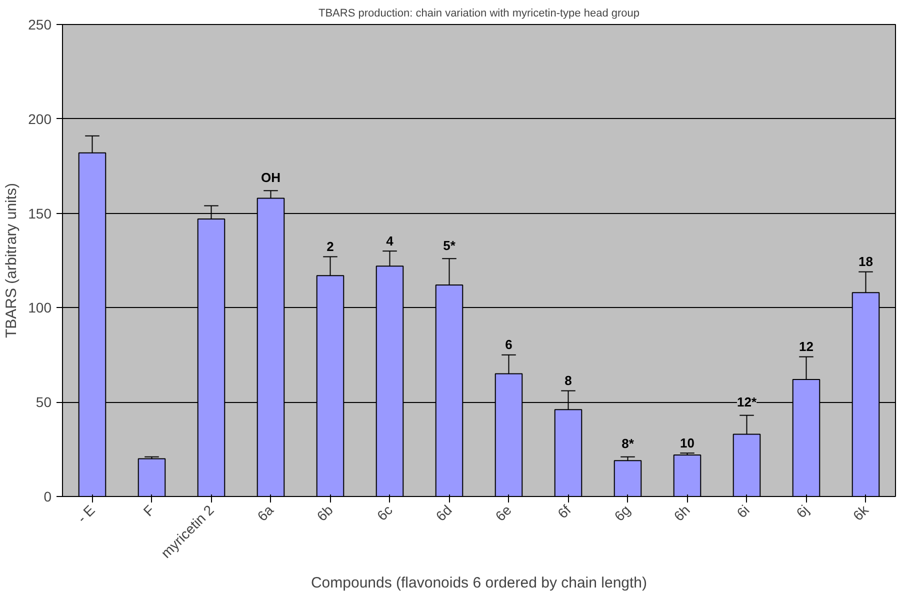 The image size is (904, 598). What do you see at coordinates (681, 513) in the screenshot?
I see `x-tick-label: 6h` at bounding box center [681, 513].